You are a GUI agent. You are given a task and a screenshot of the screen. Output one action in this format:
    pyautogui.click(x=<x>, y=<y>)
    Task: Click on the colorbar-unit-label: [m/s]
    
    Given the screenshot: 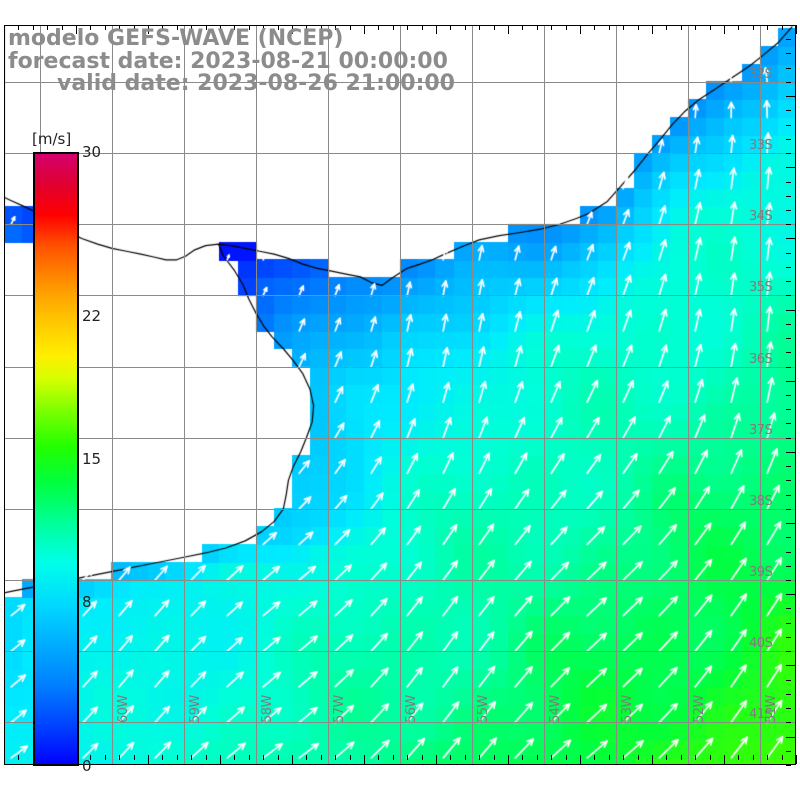 What is the action you would take?
    pyautogui.click(x=52, y=139)
    